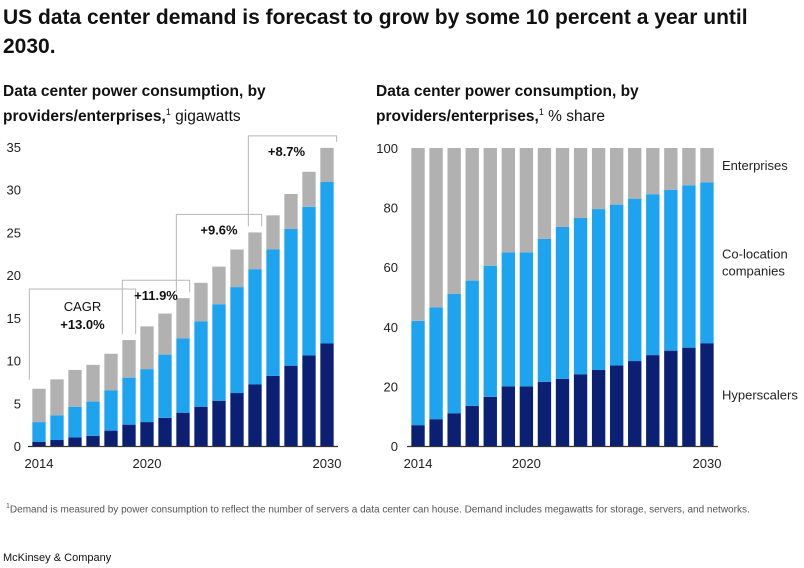  Describe the element at coordinates (201, 426) in the screenshot. I see `left-bar-2023-seg0` at that location.